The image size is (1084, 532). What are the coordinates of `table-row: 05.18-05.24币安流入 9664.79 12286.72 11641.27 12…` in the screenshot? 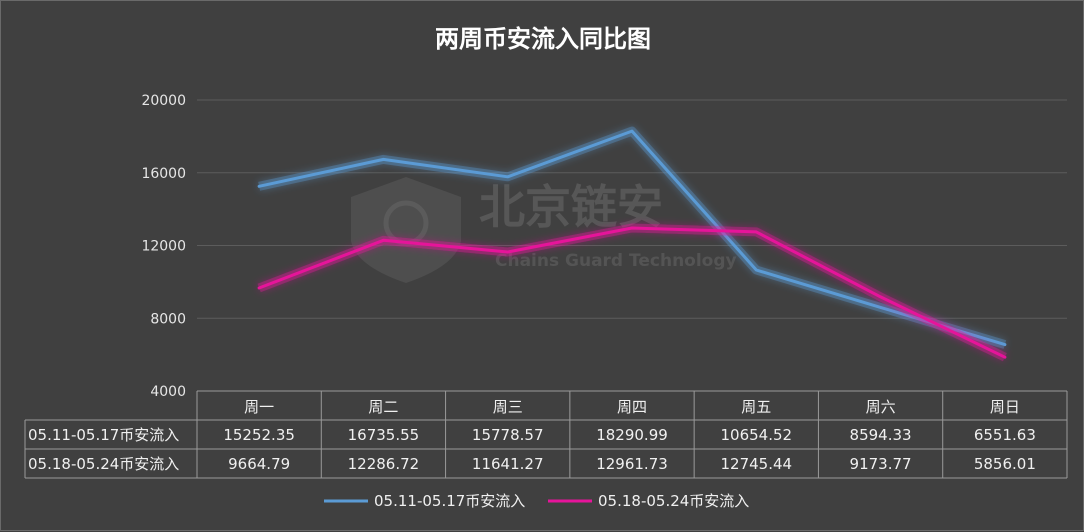 It's located at (532, 464).